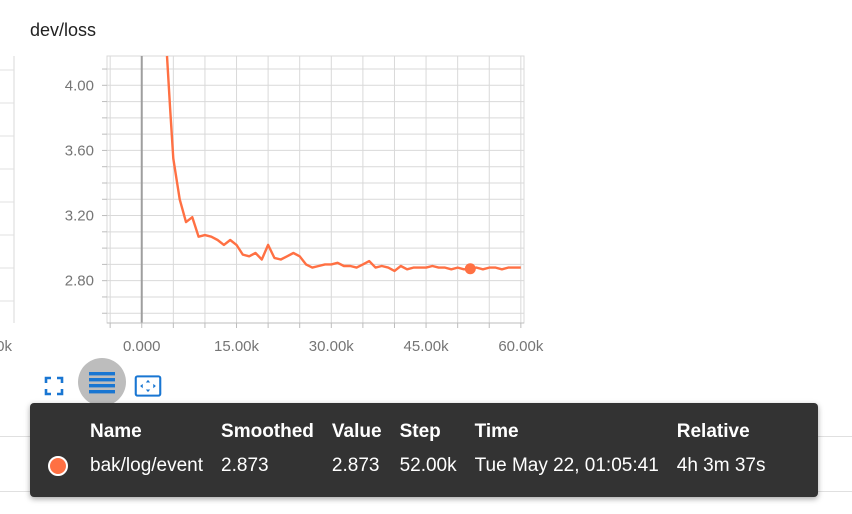 The width and height of the screenshot is (852, 514). Describe the element at coordinates (355, 465) in the screenshot. I see `tooltip-value: 2.873` at that location.